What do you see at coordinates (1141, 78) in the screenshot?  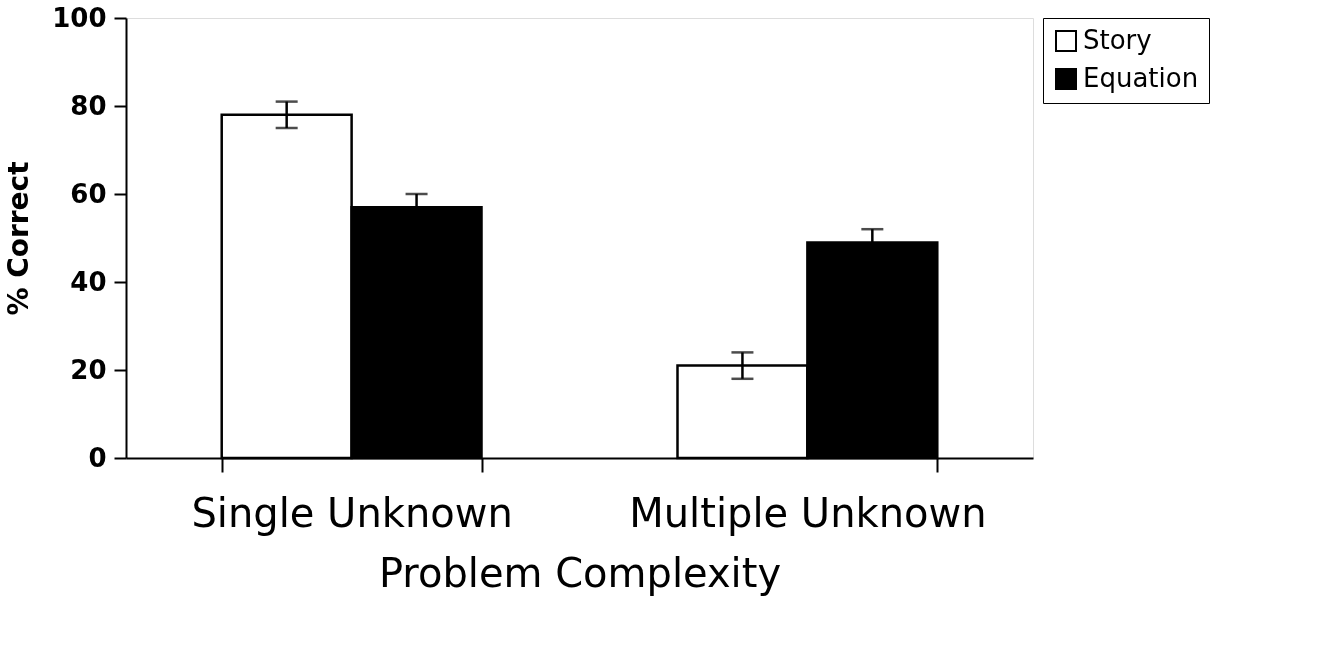 I see `legend-label: Equation` at bounding box center [1141, 78].